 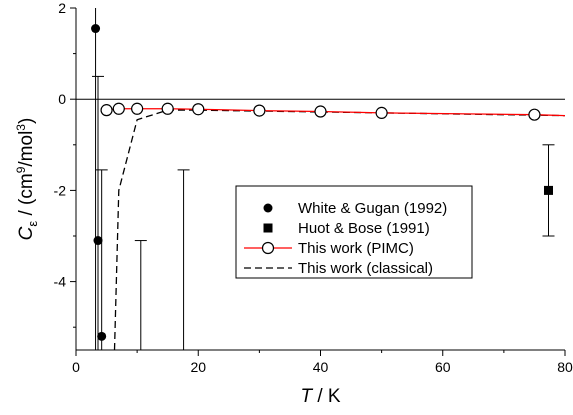 I want to click on legend-box, so click(x=354, y=232).